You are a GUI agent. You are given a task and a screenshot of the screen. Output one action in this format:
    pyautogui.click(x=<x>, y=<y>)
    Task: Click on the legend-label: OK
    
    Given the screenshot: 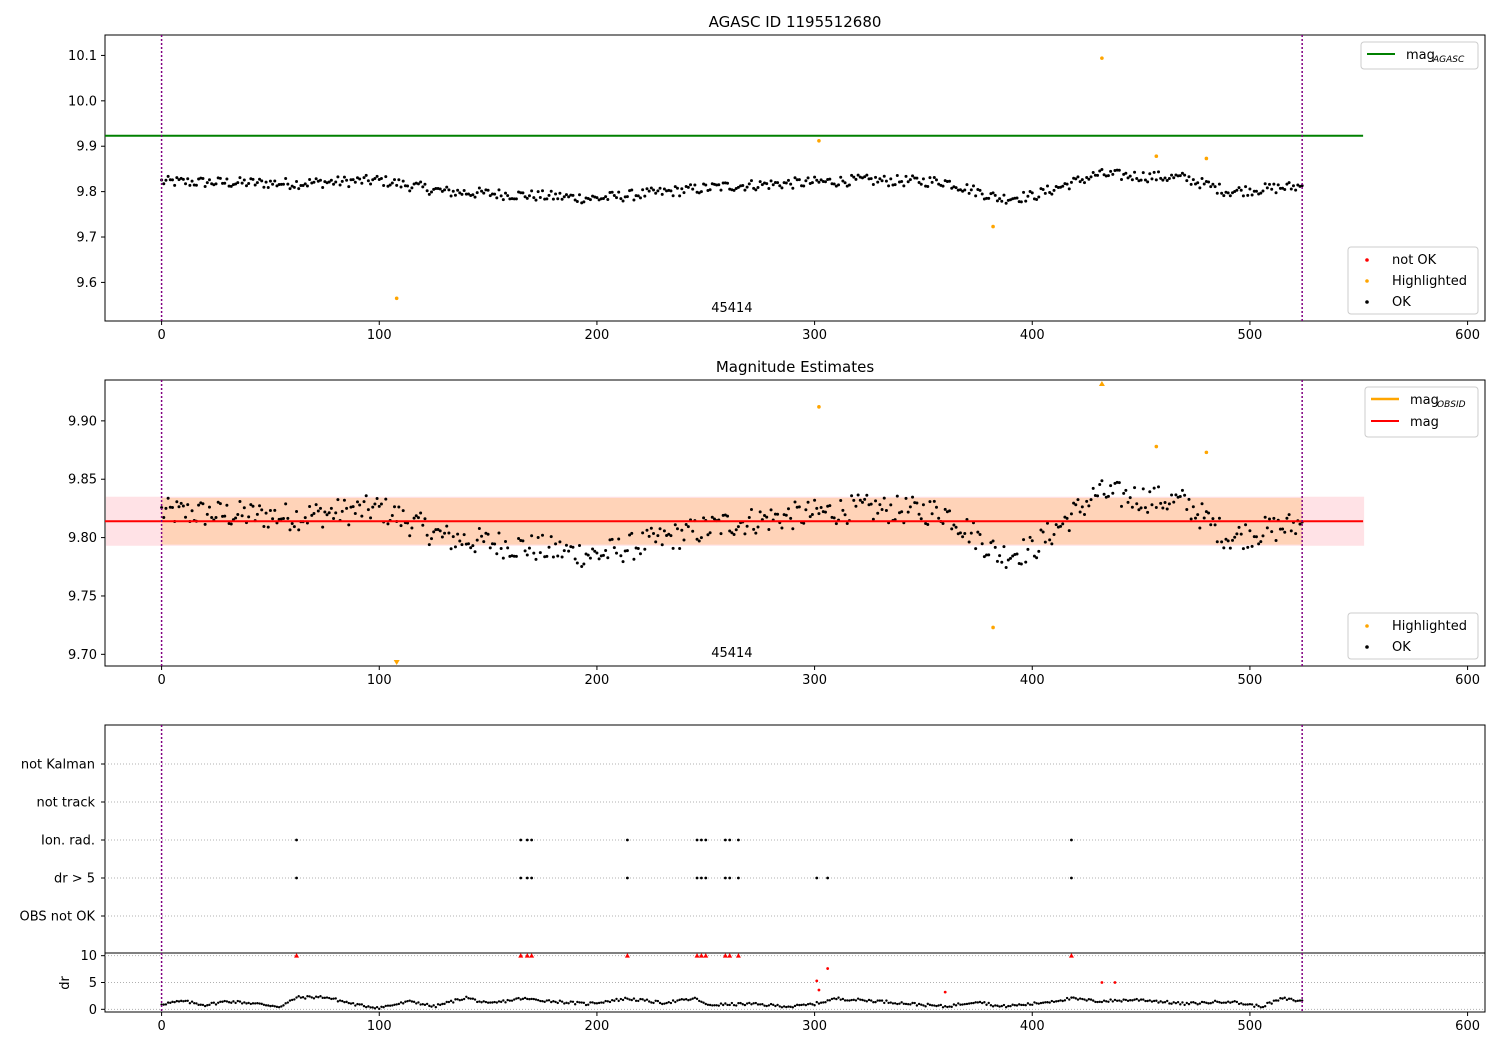 What is the action you would take?
    pyautogui.click(x=1401, y=302)
    